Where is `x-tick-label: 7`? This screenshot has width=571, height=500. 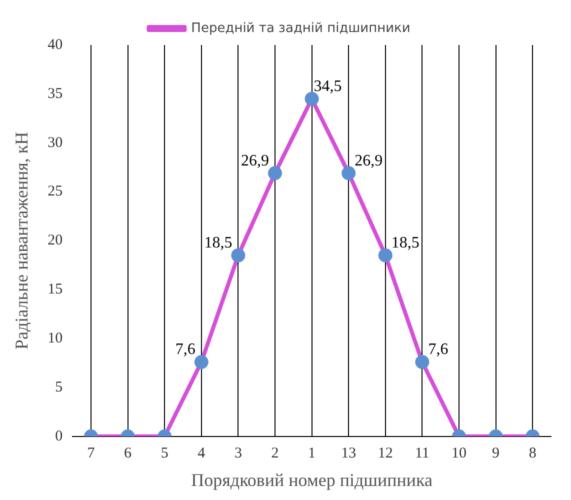 x-tick-label: 7 is located at coordinates (91, 453).